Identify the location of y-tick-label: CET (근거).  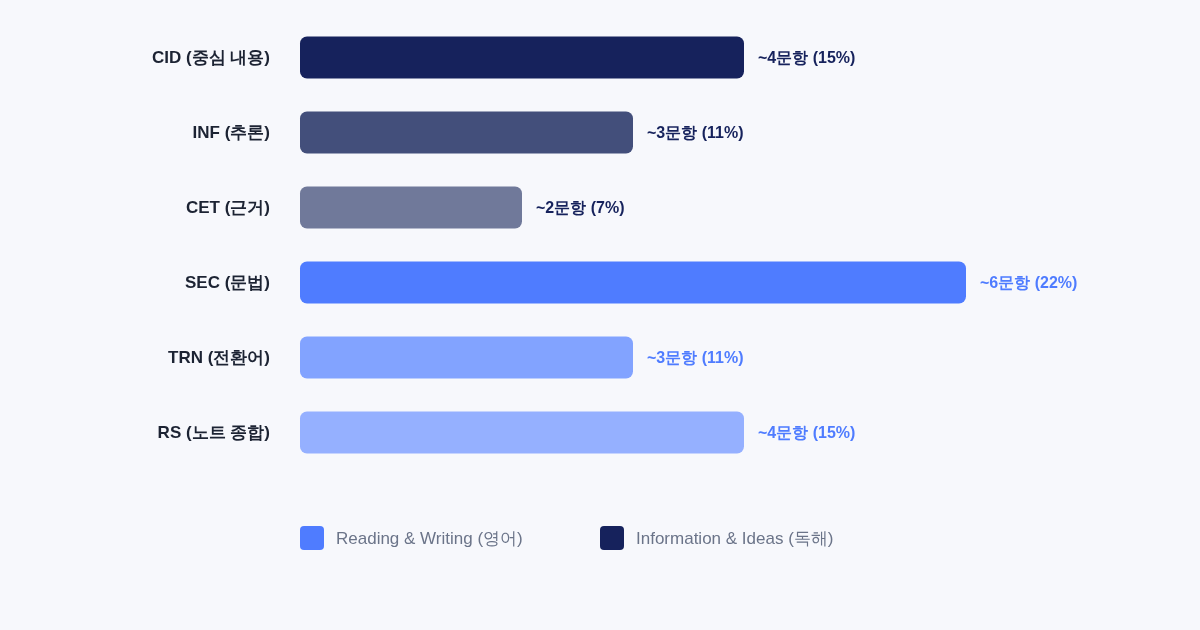
(227, 208).